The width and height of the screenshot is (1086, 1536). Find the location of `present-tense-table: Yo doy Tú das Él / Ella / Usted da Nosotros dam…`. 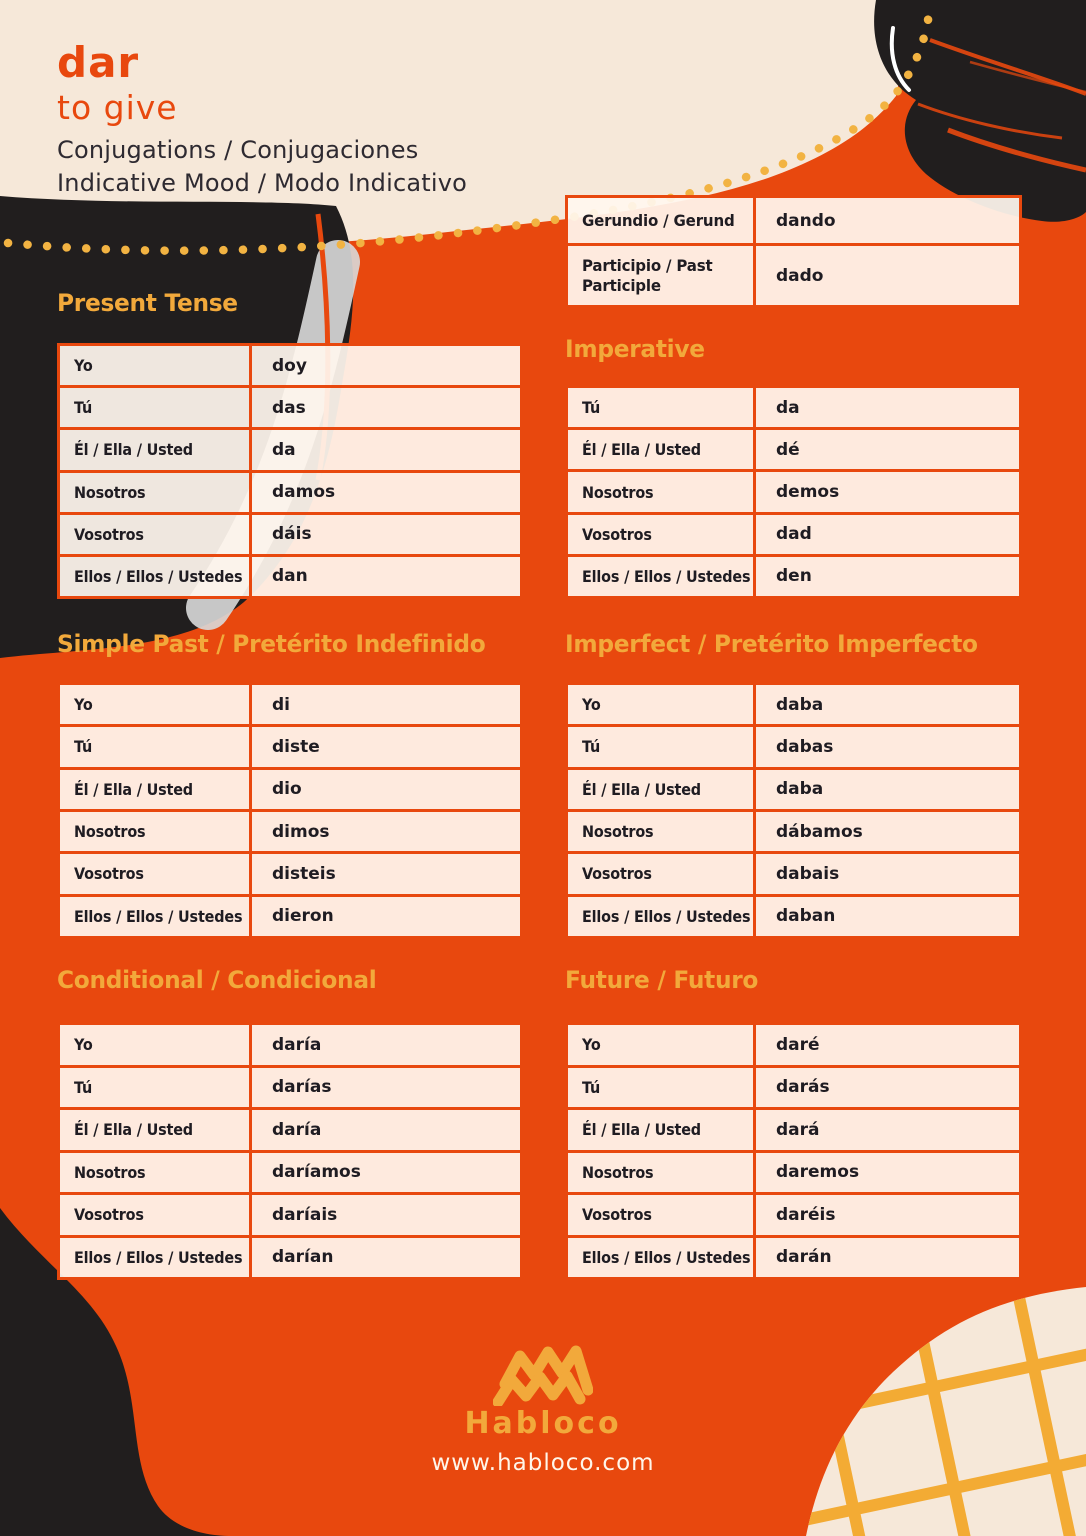

present-tense-table: Yo doy Tú das Él / Ella / Usted da Nosotros dam… is located at coordinates (290, 471).